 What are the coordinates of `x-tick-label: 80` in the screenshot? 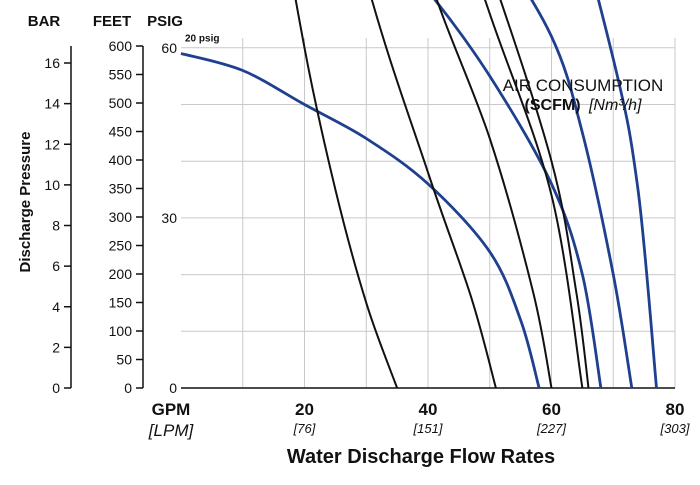 It's located at (675, 409).